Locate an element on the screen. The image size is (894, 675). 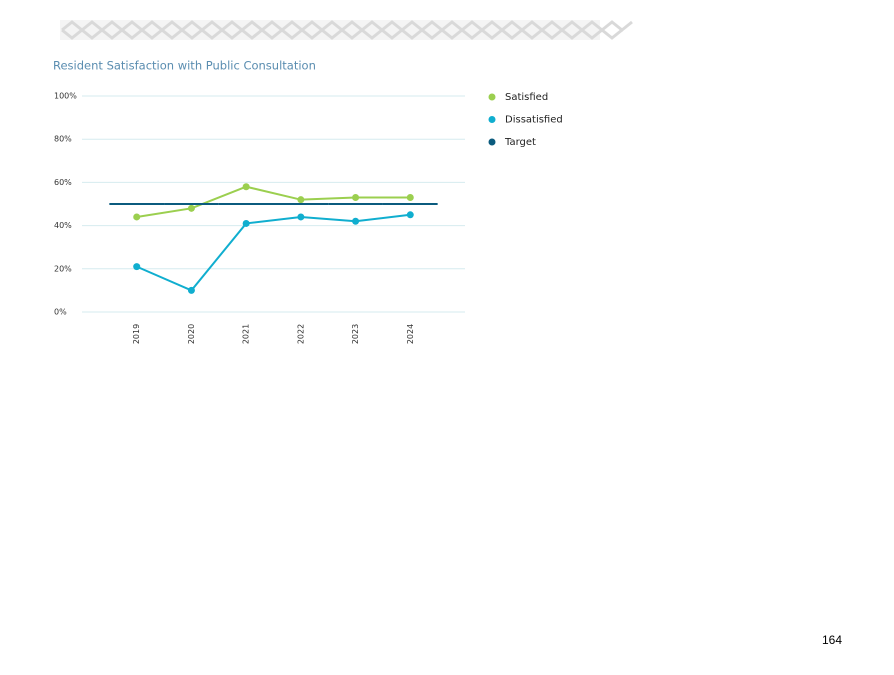
x-tick-label: 2023 is located at coordinates (355, 334).